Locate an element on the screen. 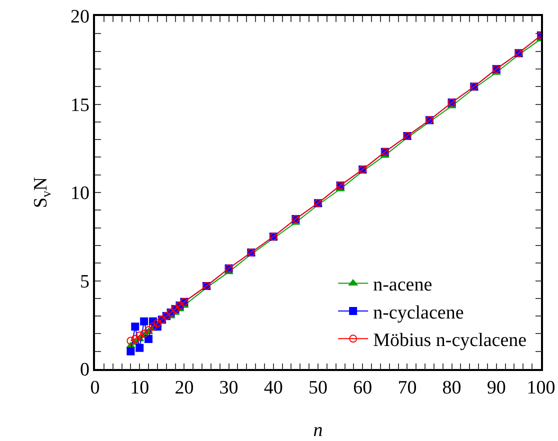 This screenshot has height=441, width=558. x-tick-label: 90 is located at coordinates (496, 388).